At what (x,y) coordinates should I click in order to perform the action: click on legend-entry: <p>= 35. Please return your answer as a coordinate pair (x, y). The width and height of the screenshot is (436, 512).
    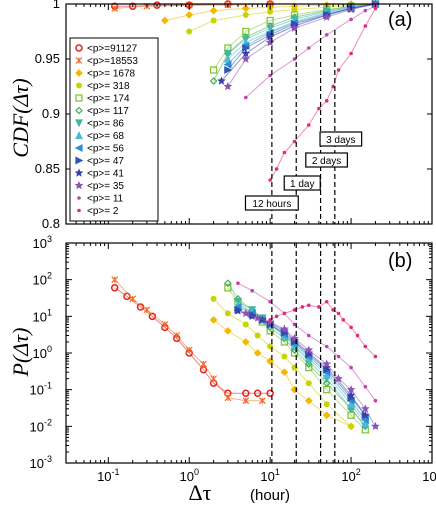
    Looking at the image, I should click on (99, 186).